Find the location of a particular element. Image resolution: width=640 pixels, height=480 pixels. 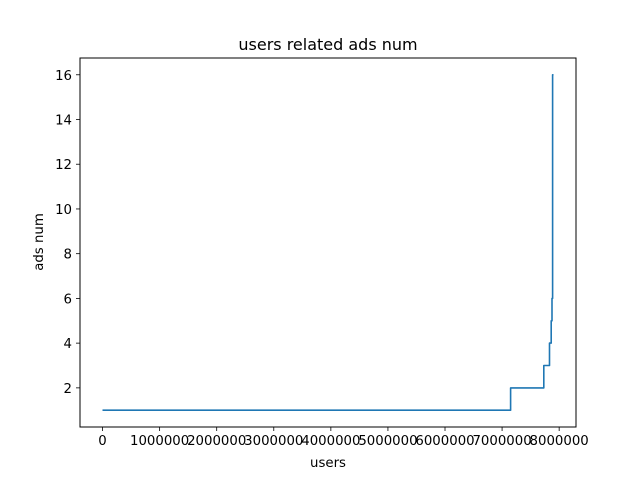

y-tick-label: 12 is located at coordinates (63, 165).